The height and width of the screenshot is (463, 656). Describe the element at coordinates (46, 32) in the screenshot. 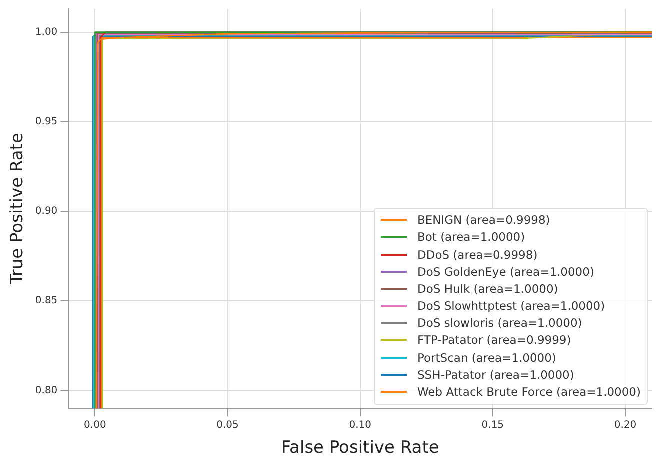

I see `y-tick-label: 1.00` at that location.